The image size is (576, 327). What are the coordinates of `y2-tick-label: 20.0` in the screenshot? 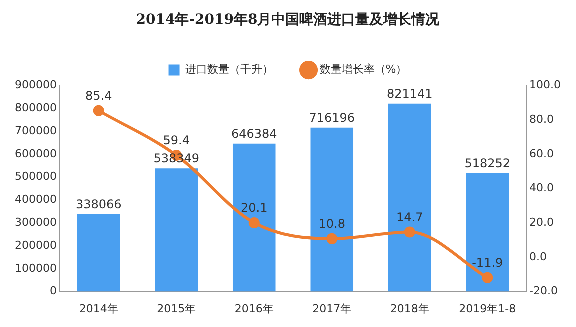 It's located at (542, 222).